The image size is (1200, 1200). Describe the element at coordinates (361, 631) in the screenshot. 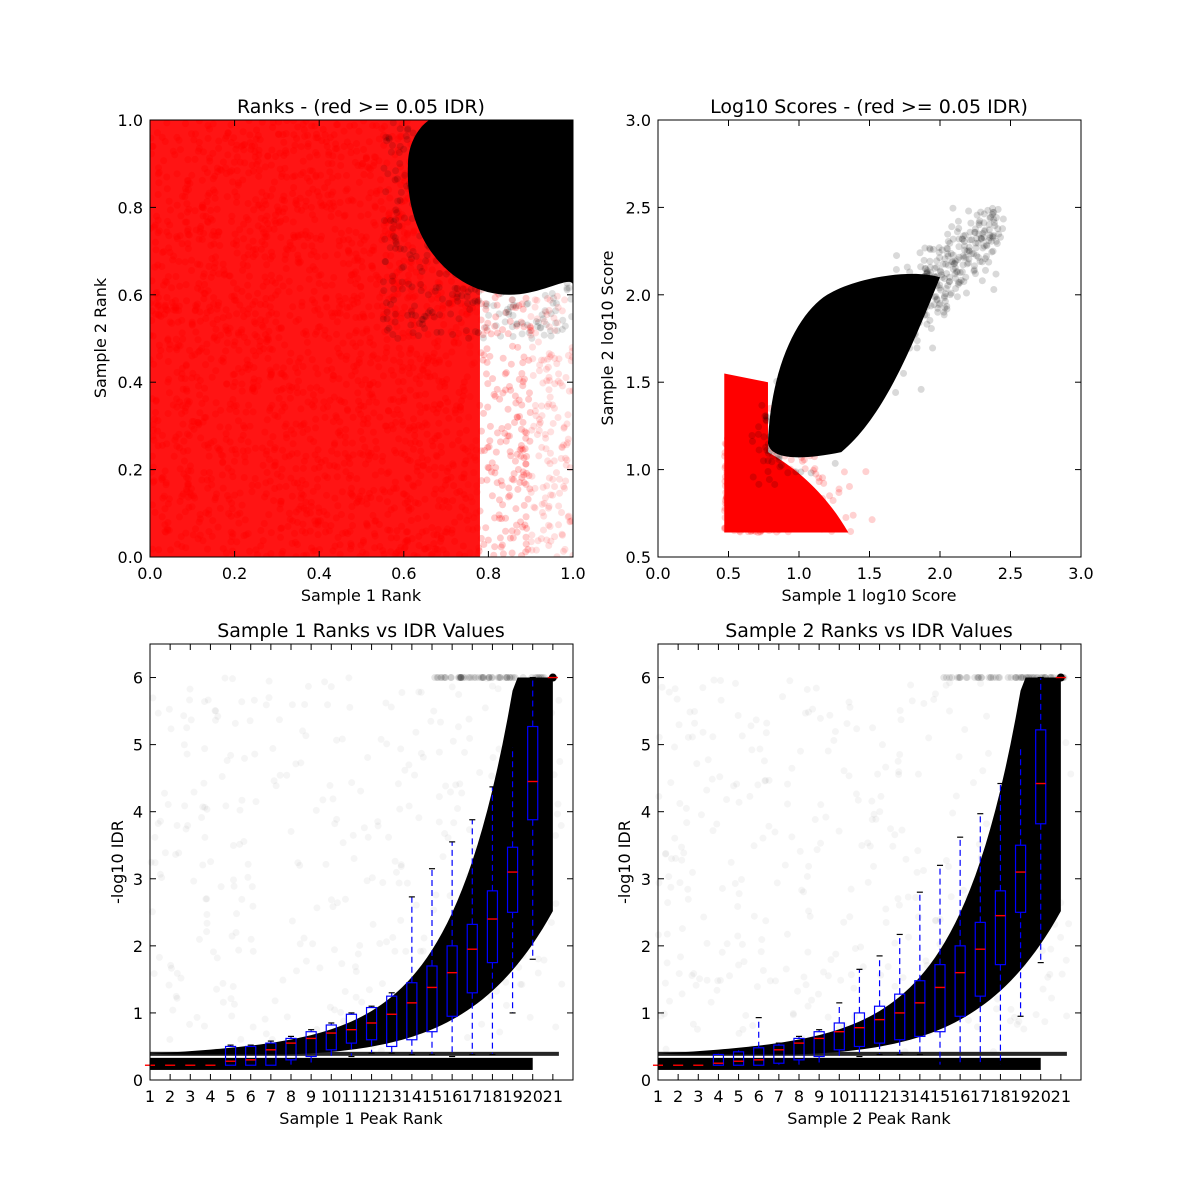

I see `sample1-chart-title: Sample 1 Ranks vs IDR Values` at that location.